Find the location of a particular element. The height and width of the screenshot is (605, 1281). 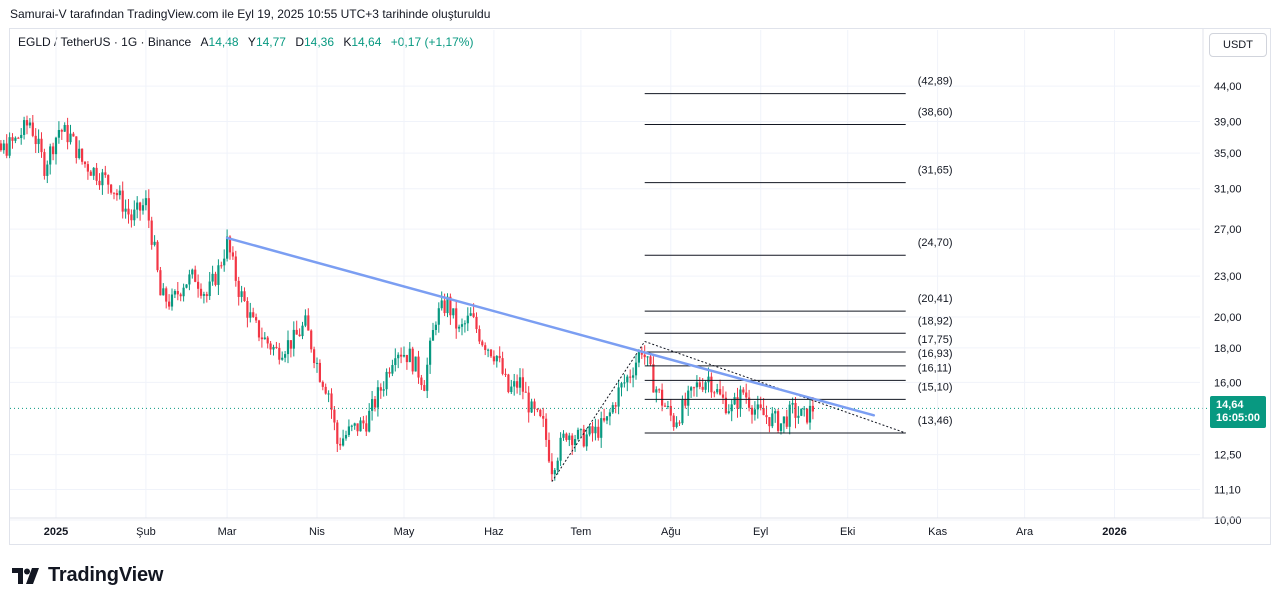

y-tick-label: 44,00 is located at coordinates (1228, 87).